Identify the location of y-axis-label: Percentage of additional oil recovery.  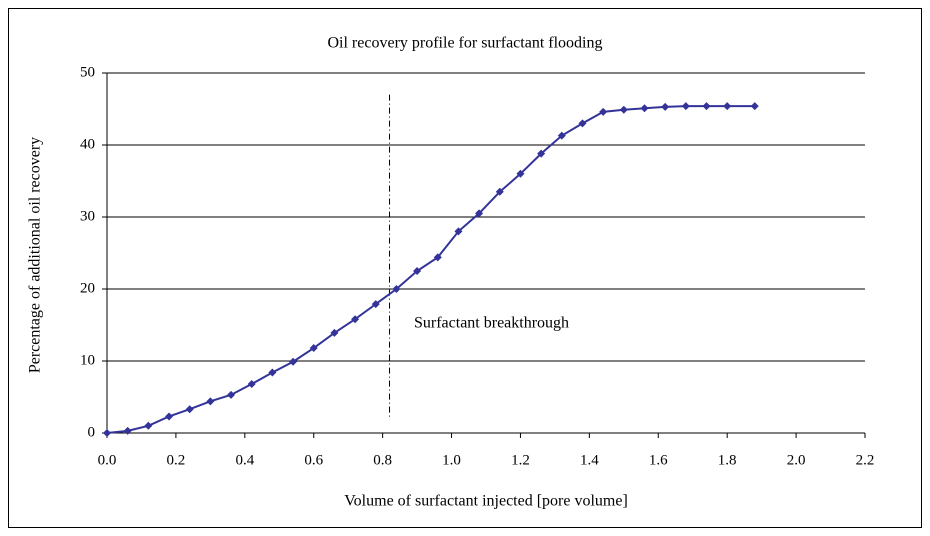
(35, 255).